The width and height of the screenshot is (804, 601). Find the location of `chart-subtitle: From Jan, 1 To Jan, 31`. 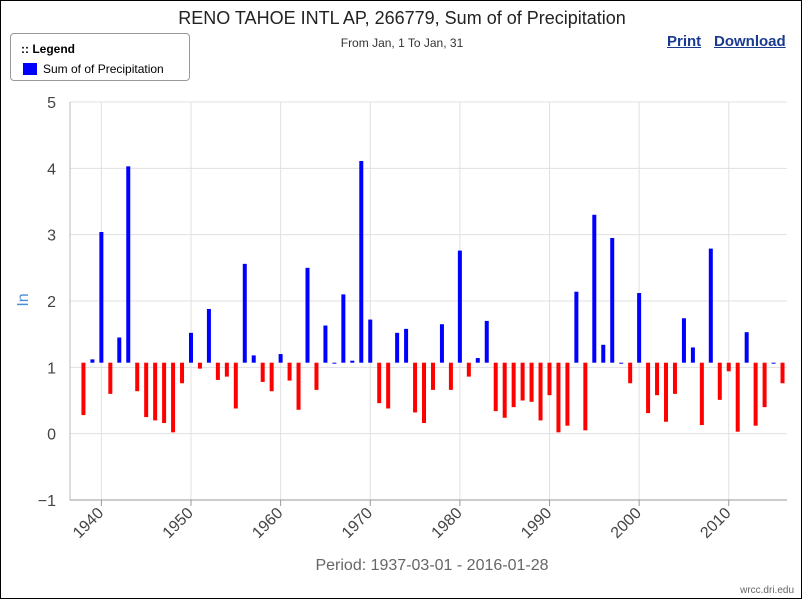

chart-subtitle: From Jan, 1 To Jan, 31 is located at coordinates (402, 43).